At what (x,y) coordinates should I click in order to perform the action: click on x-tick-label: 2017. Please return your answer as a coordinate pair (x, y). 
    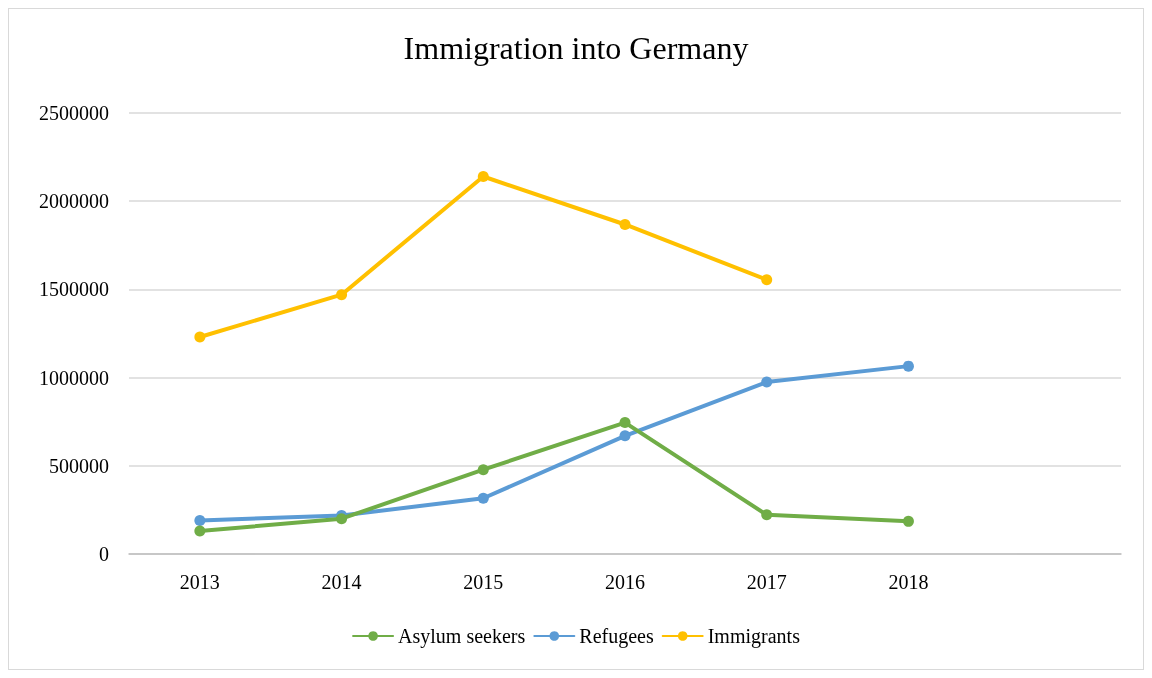
    Looking at the image, I should click on (766, 582).